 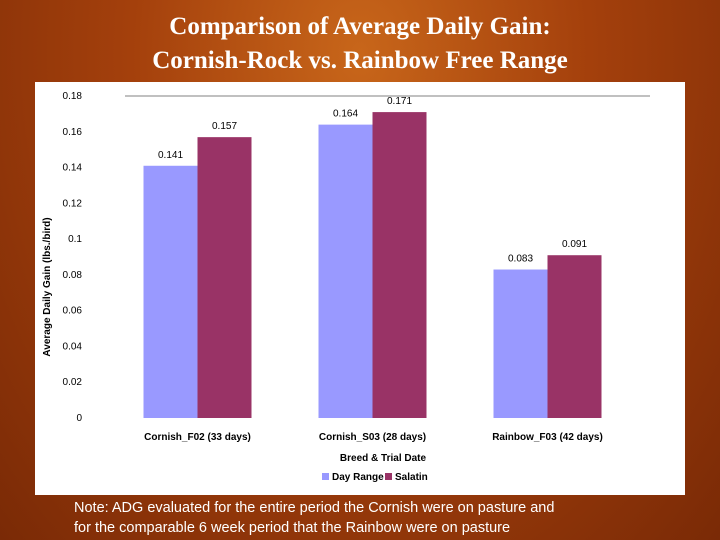 What do you see at coordinates (73, 275) in the screenshot?
I see `y-tick-label: 0.08` at bounding box center [73, 275].